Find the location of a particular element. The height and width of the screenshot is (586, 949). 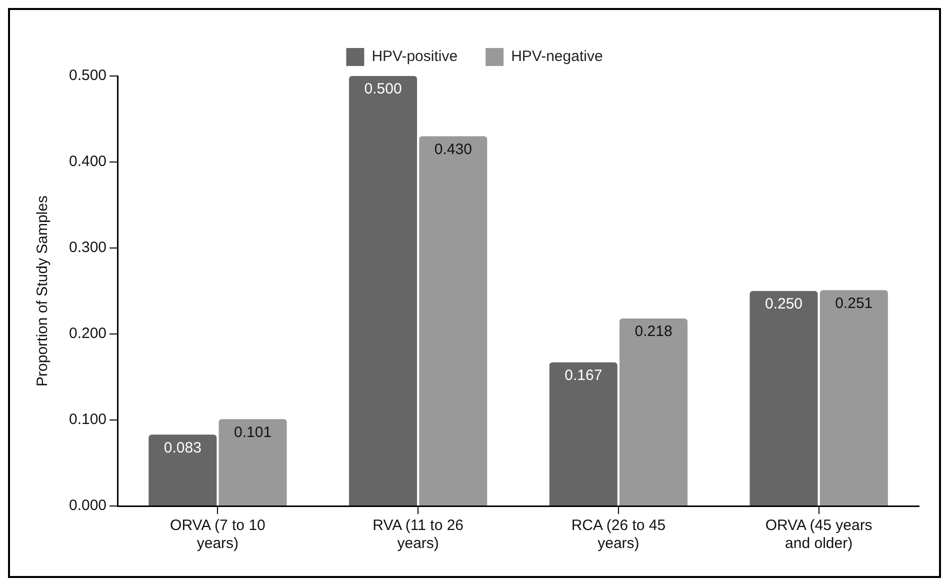

y-axis-title: Proportion of Study Samples is located at coordinates (43, 291).